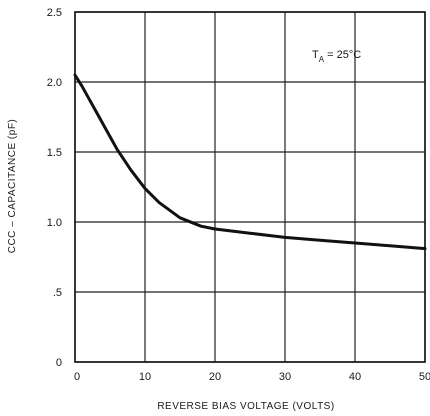 Image resolution: width=430 pixels, height=416 pixels. Describe the element at coordinates (54, 83) in the screenshot. I see `y-tick-label: 2.0` at that location.